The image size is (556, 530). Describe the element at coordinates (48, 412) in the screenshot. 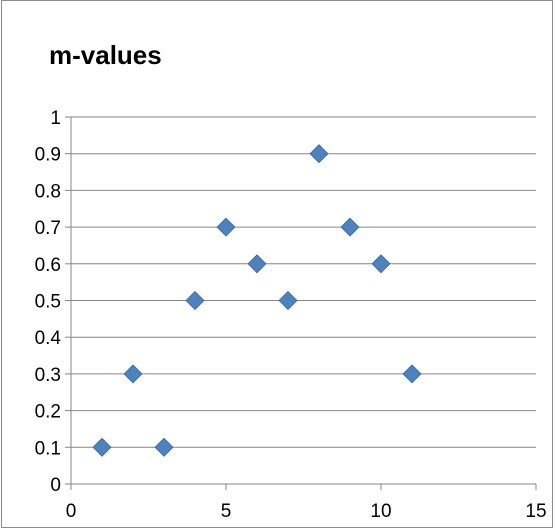

I see `y-tick-label: 0.2` at that location.